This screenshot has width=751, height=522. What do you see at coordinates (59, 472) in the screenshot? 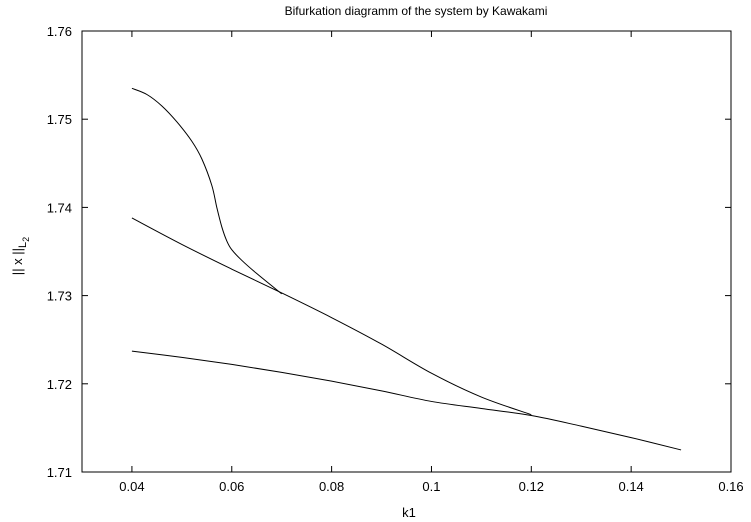
I see `y-tick-label: 1.71` at bounding box center [59, 472].